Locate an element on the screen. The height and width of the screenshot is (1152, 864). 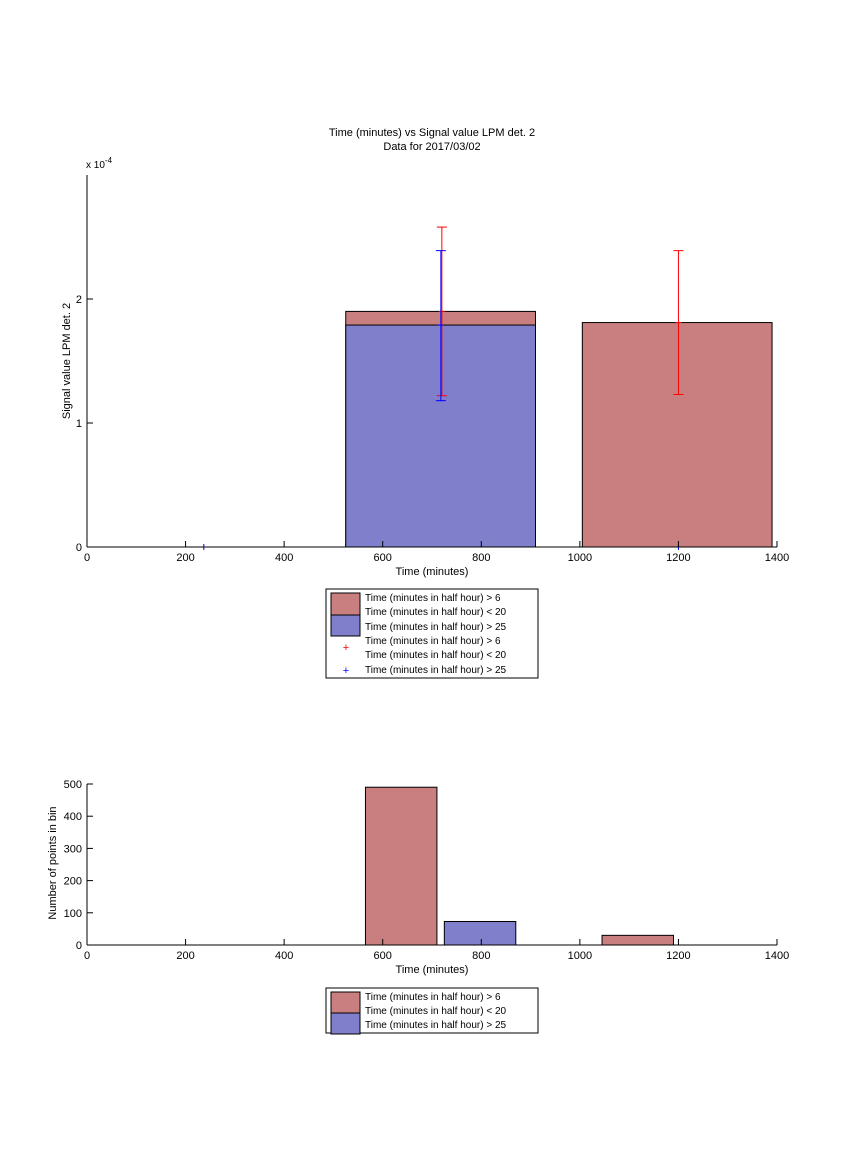
y-exponent-label: x 10-4 is located at coordinates (99, 163).